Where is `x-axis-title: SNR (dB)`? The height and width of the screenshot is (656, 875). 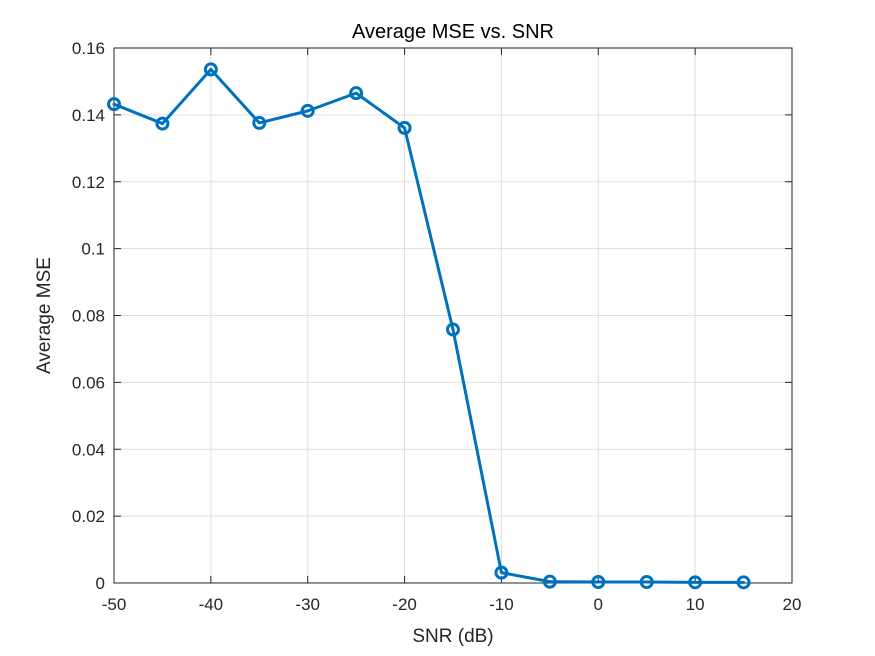
x-axis-title: SNR (dB) is located at coordinates (452, 636).